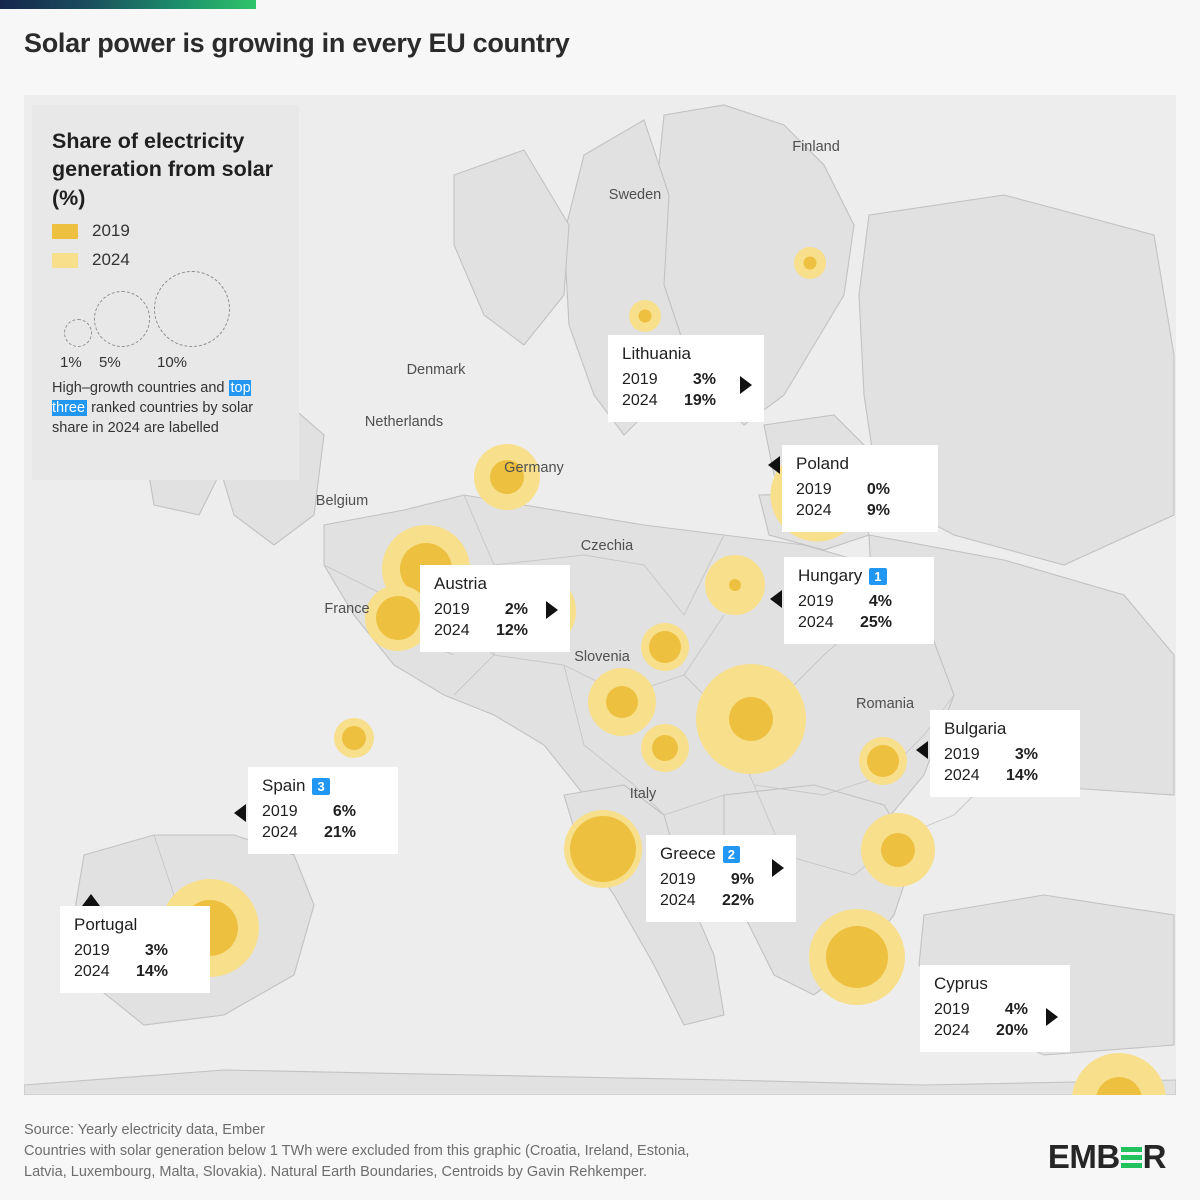  Describe the element at coordinates (995, 1008) in the screenshot. I see `callout-cyprus: Cyprus 2019 4% 2024 20%` at that location.